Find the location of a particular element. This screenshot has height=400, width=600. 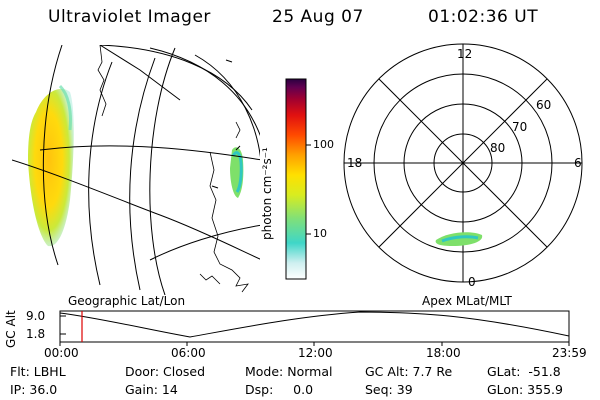

mlt-label-12: 12 is located at coordinates (465, 54).